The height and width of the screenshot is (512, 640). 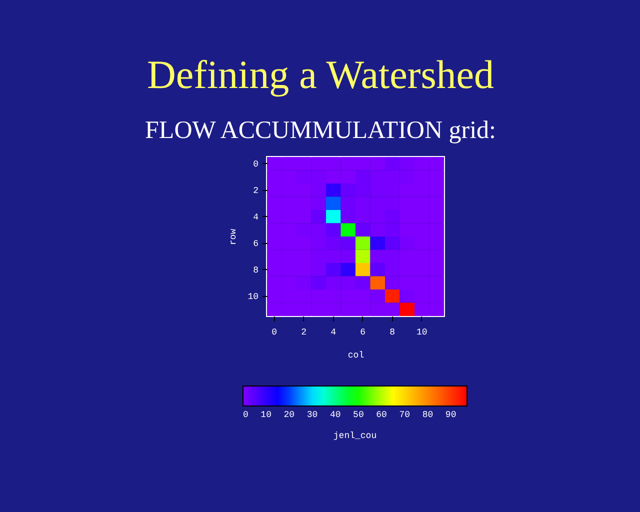 What do you see at coordinates (275, 333) in the screenshot?
I see `x-tick-label: 0` at bounding box center [275, 333].